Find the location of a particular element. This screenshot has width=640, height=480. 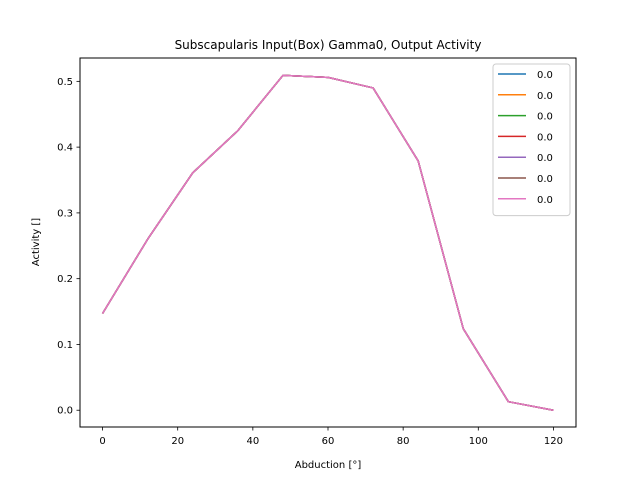

x-tick-label: 0 is located at coordinates (102, 441).